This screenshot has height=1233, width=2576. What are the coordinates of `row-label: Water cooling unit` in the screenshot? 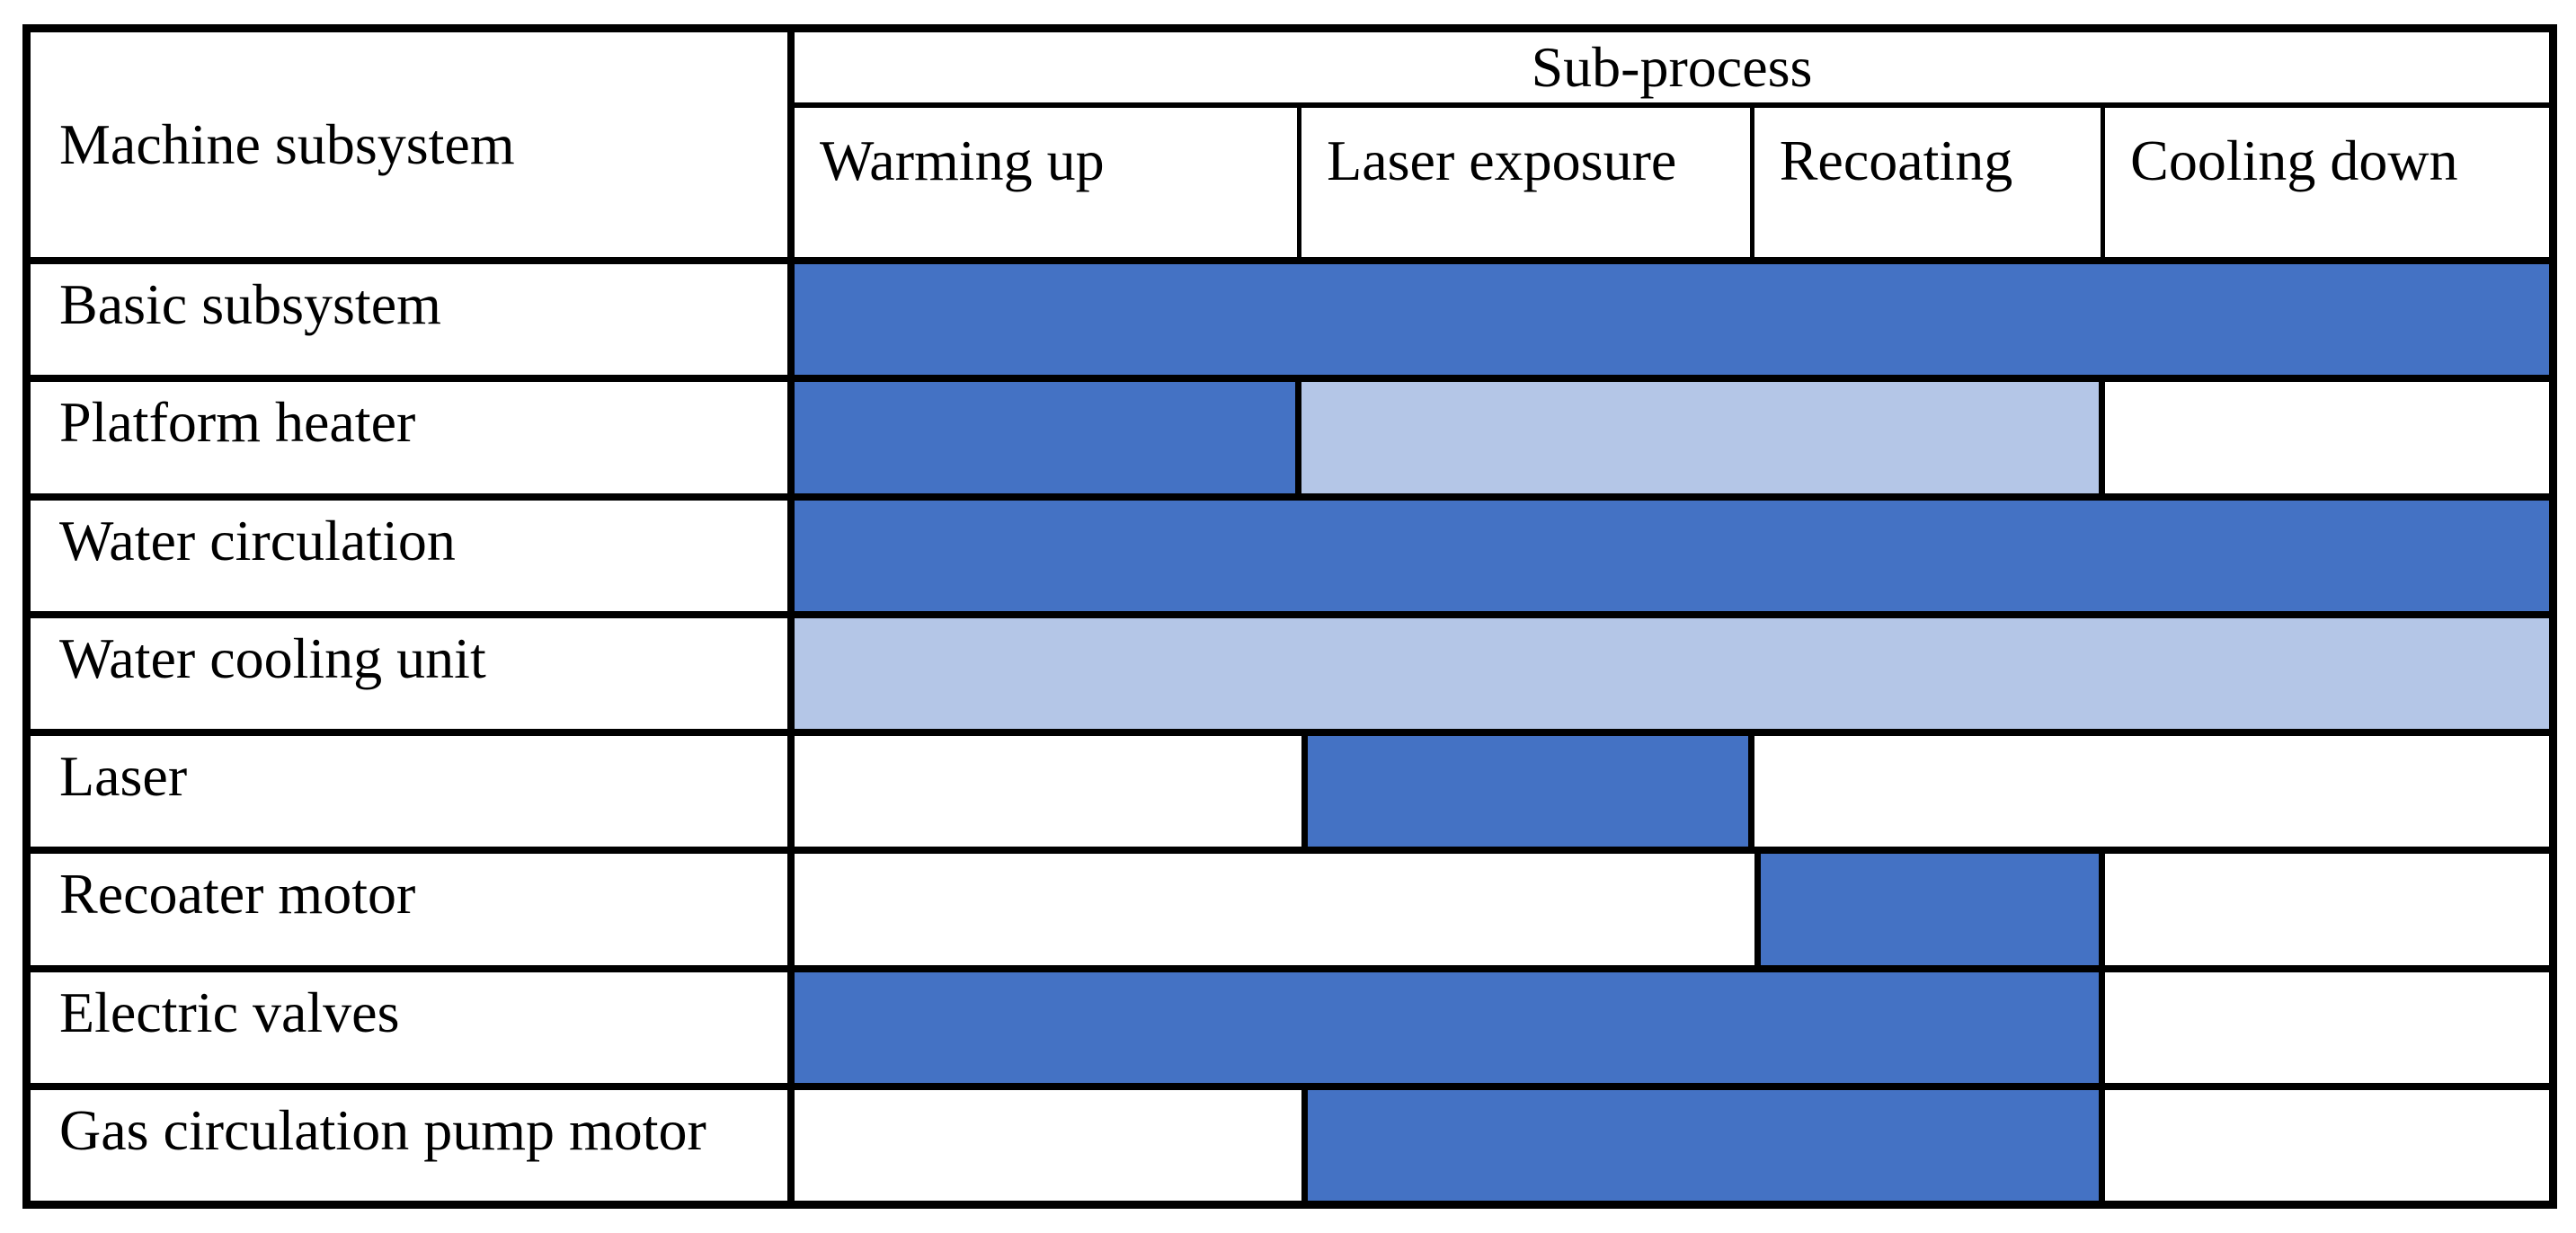 It's located at (413, 673).